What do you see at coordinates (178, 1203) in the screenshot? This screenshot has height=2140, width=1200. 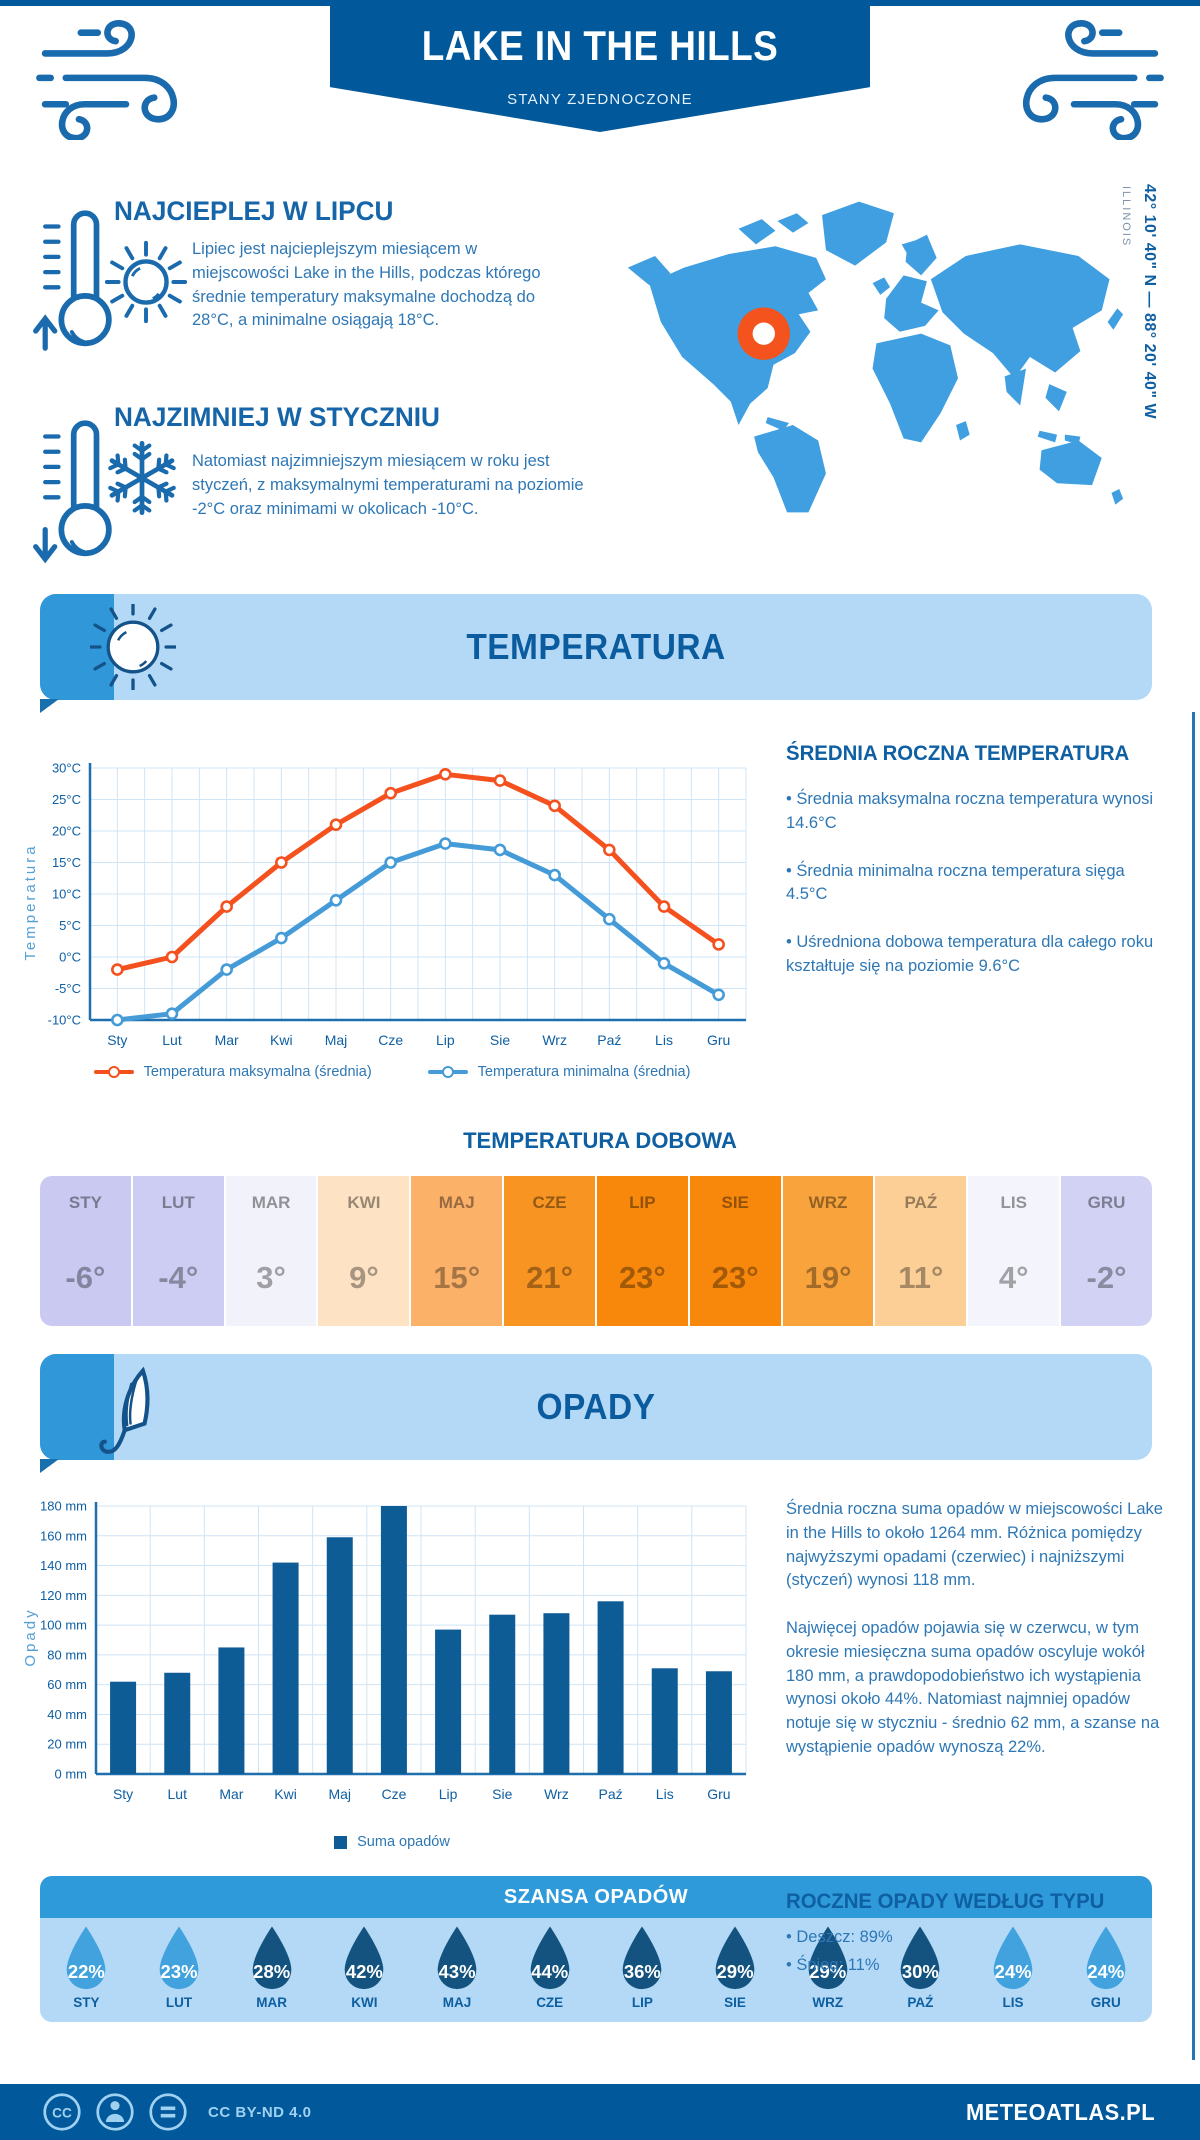 I see `month-label: LUT` at bounding box center [178, 1203].